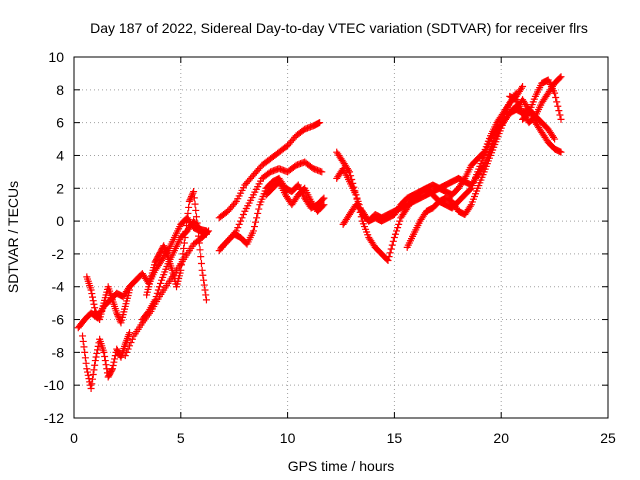 The height and width of the screenshot is (480, 640). Describe the element at coordinates (13, 237) in the screenshot. I see `y-axis-label: SDTVAR / TECUs` at that location.